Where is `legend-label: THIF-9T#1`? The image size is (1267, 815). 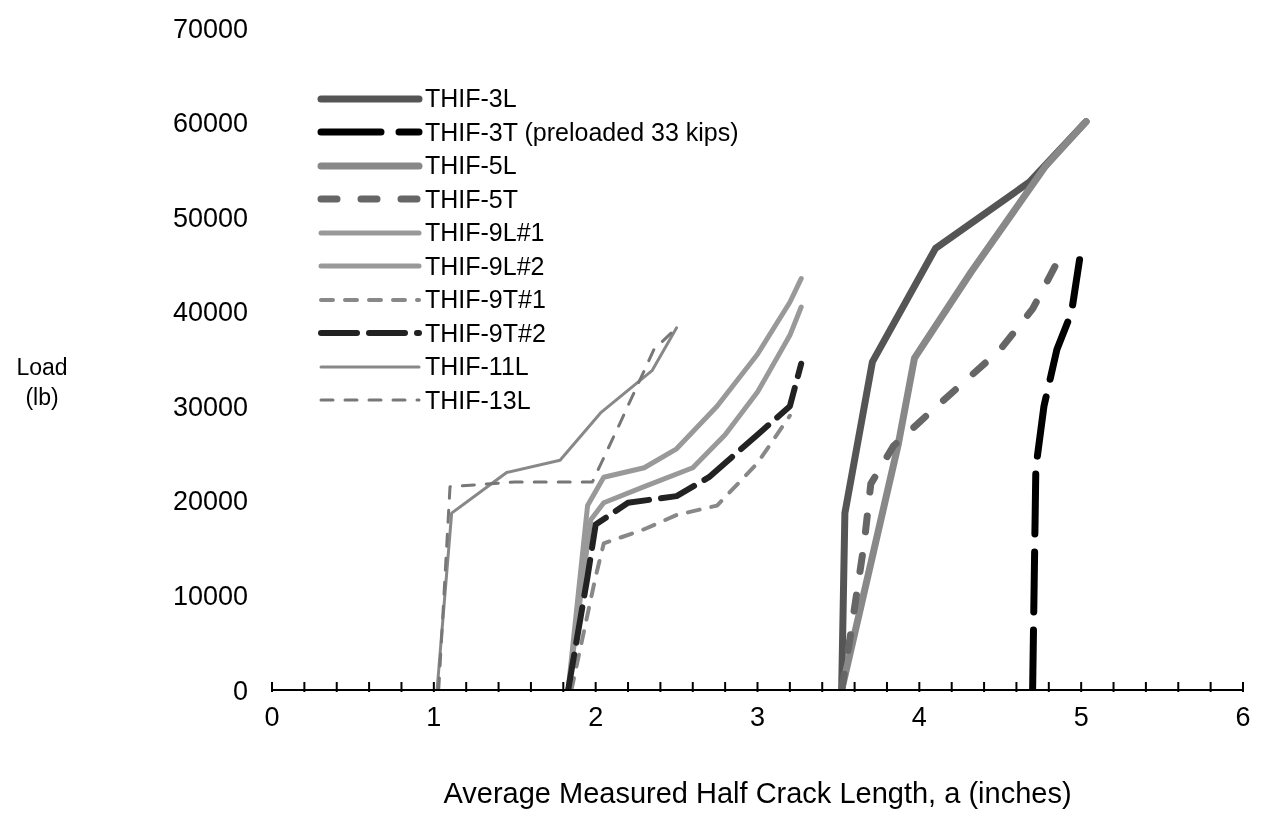 legend-label: THIF-9T#1 is located at coordinates (485, 300).